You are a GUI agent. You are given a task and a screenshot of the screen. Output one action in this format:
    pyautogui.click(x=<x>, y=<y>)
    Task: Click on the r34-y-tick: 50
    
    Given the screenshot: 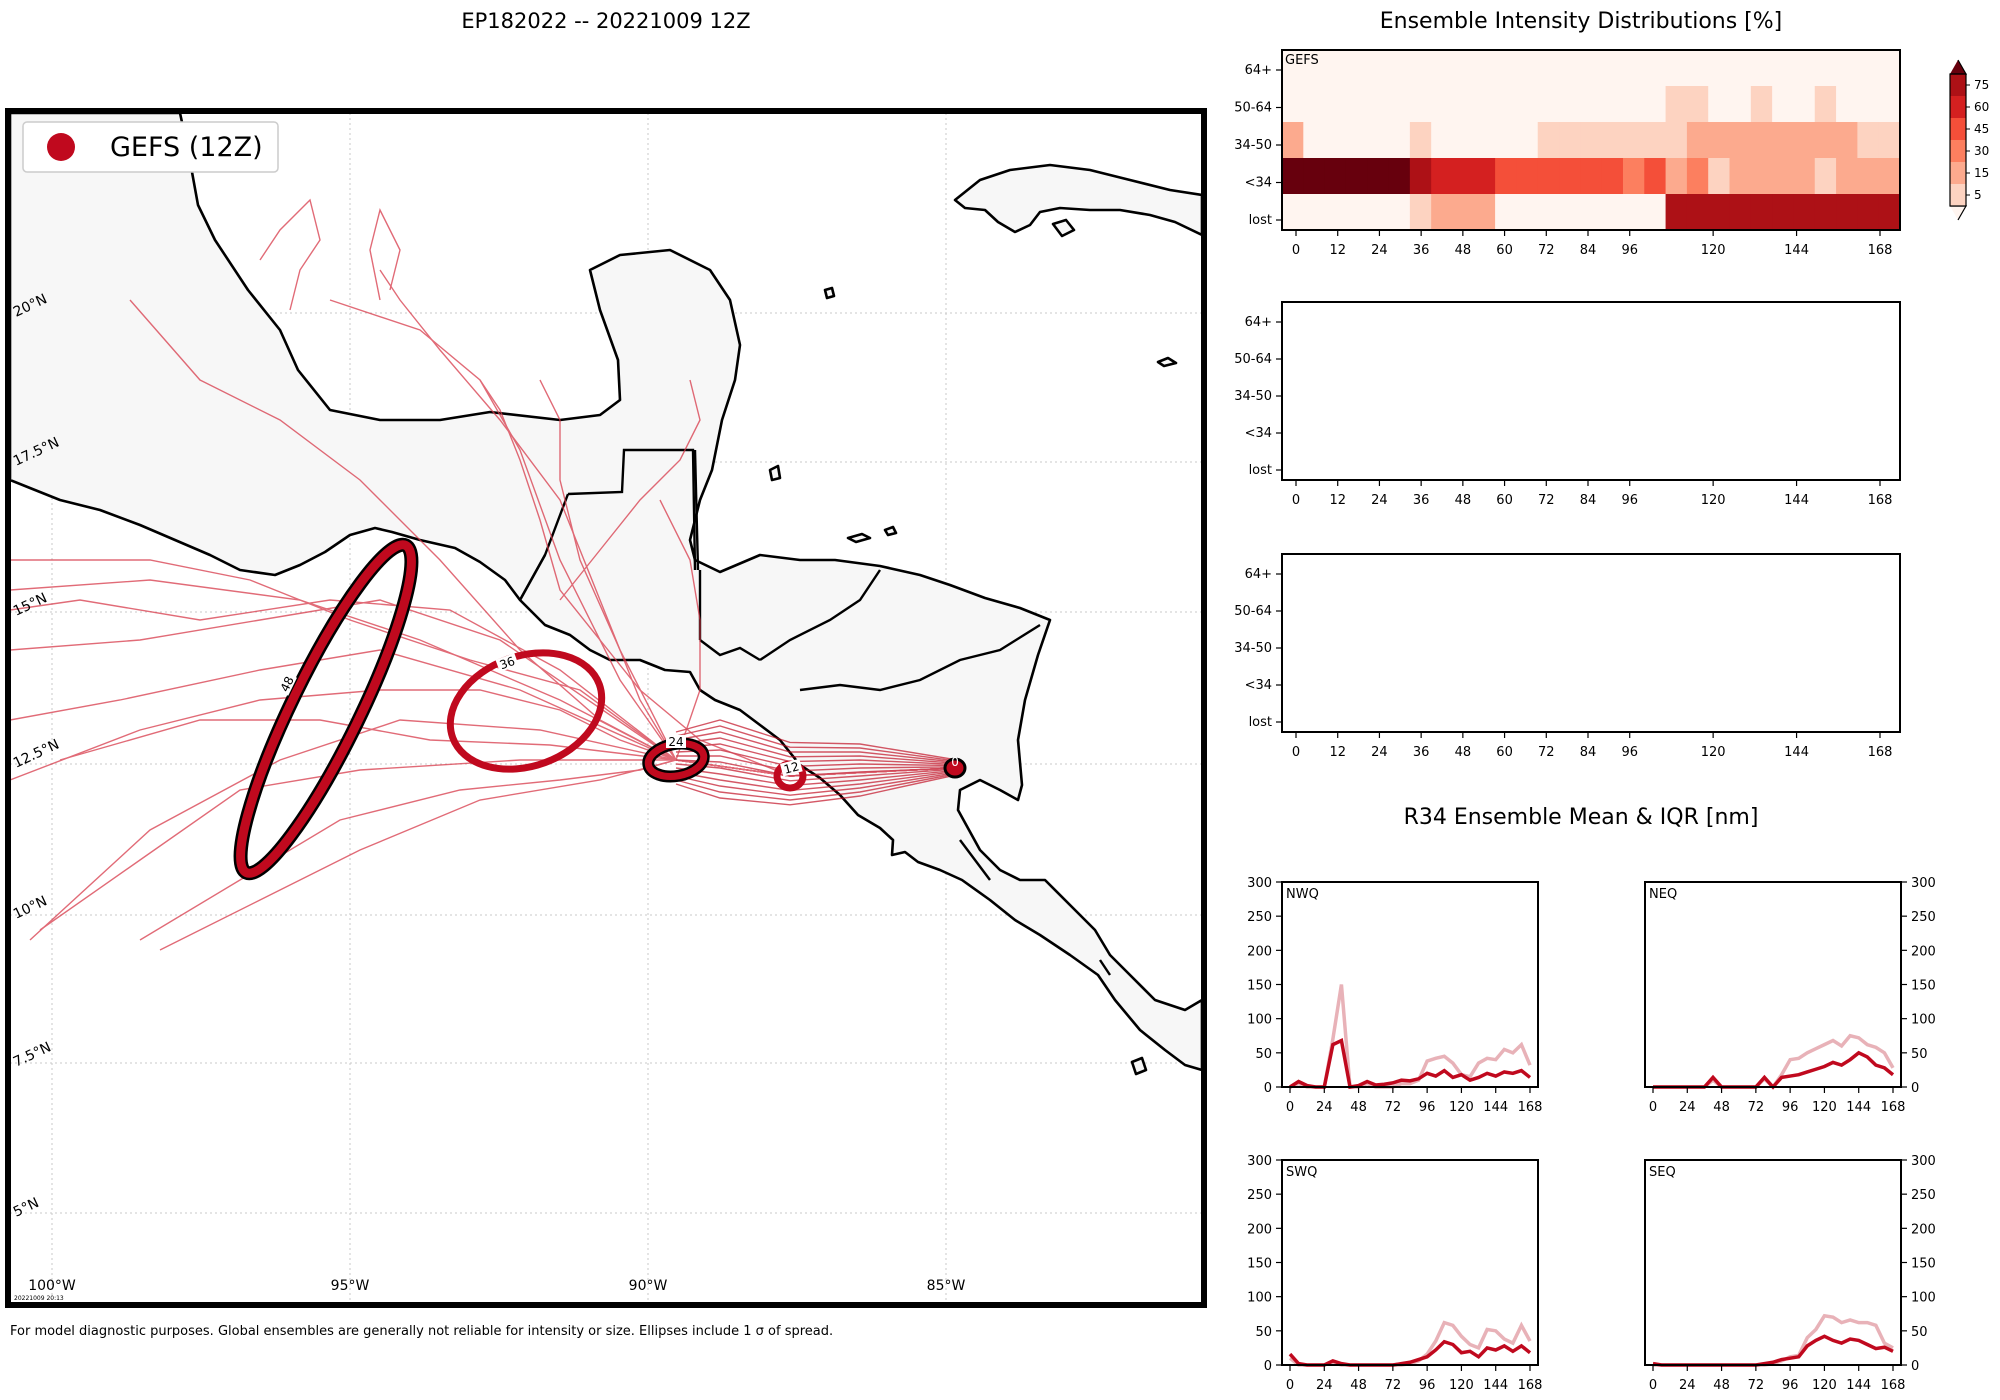 What is the action you would take?
    pyautogui.click(x=1919, y=1332)
    